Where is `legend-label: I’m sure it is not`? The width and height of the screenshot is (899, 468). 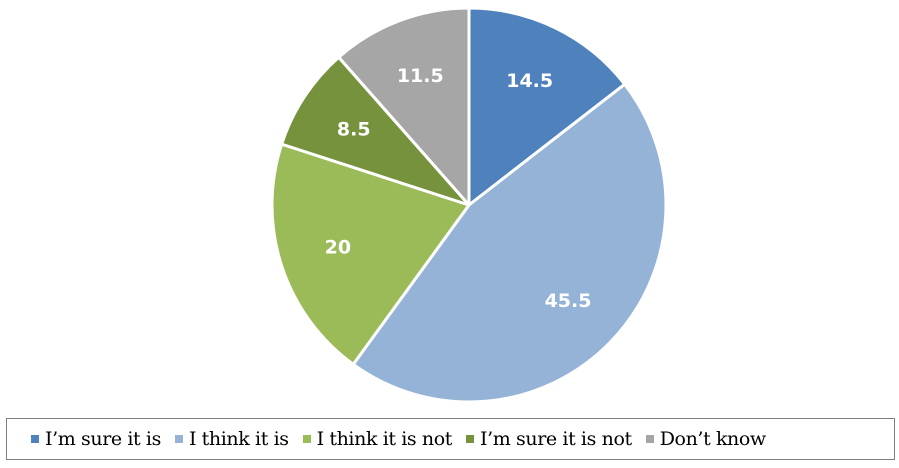 legend-label: I’m sure it is not is located at coordinates (556, 439).